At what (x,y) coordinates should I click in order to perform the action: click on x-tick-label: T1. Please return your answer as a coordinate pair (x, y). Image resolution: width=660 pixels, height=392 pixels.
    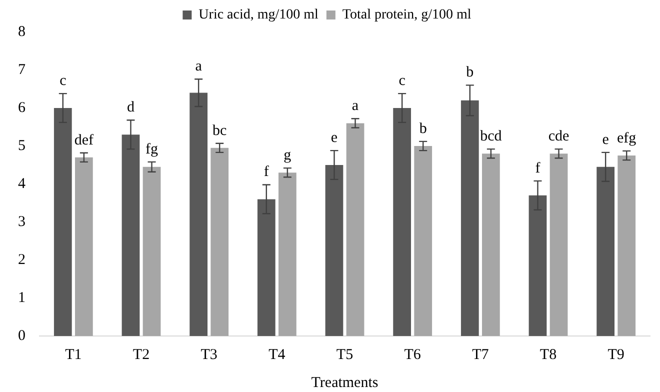
    Looking at the image, I should click on (73, 354).